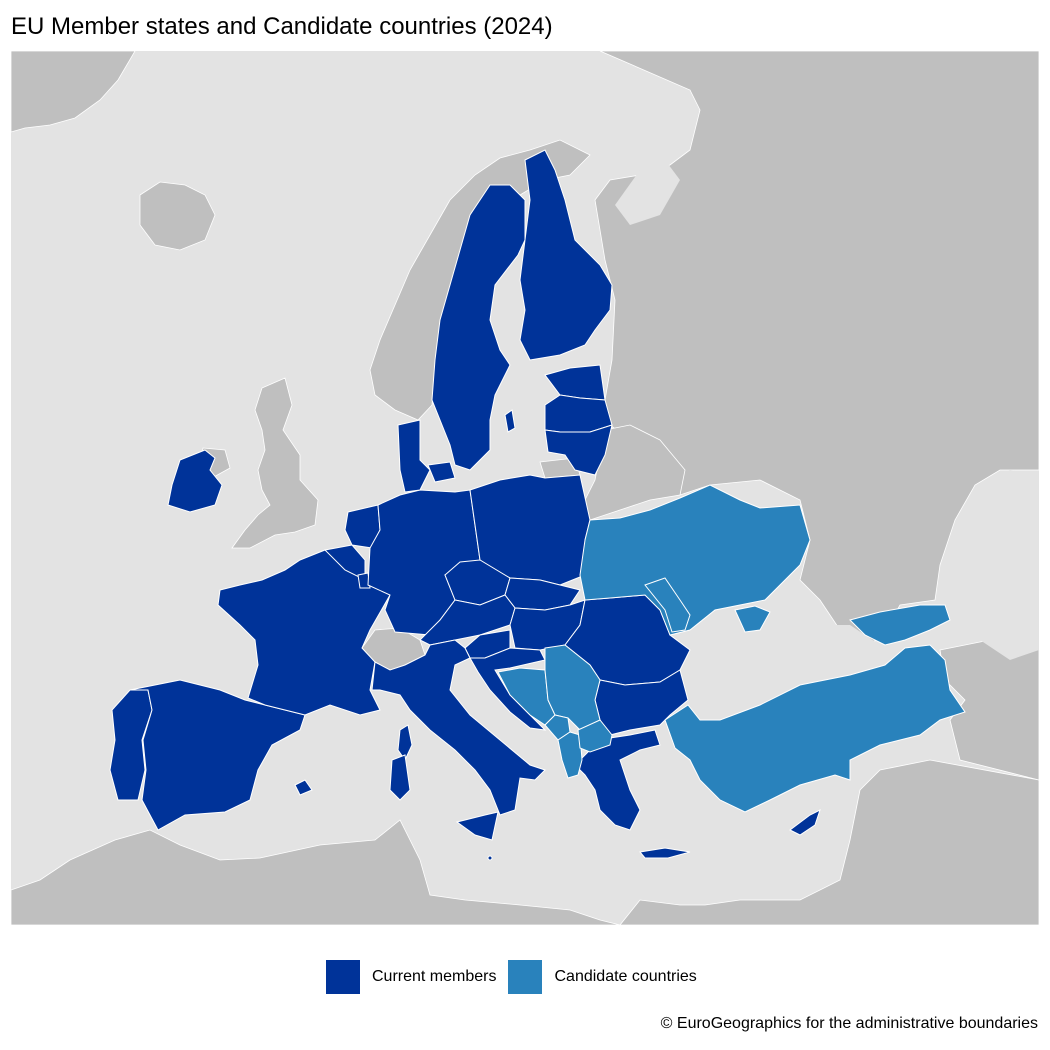 The height and width of the screenshot is (1050, 1050). What do you see at coordinates (316, 872) in the screenshot?
I see `country-north-africa-west` at bounding box center [316, 872].